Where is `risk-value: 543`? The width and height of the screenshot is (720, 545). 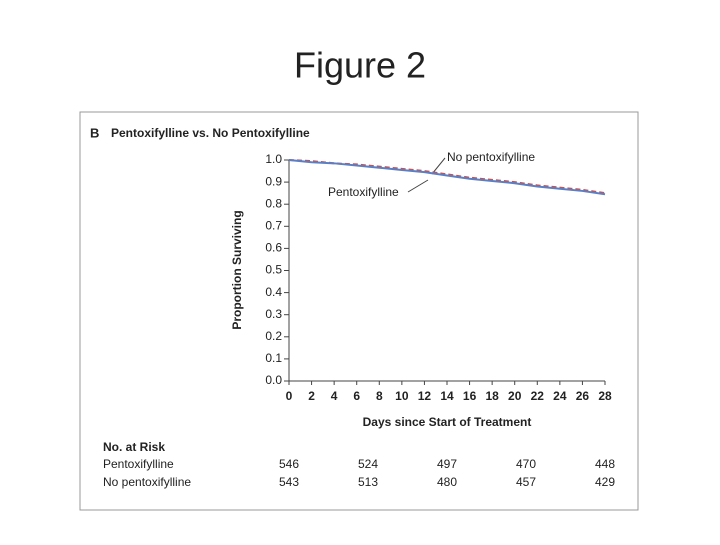 risk-value: 543 is located at coordinates (289, 482).